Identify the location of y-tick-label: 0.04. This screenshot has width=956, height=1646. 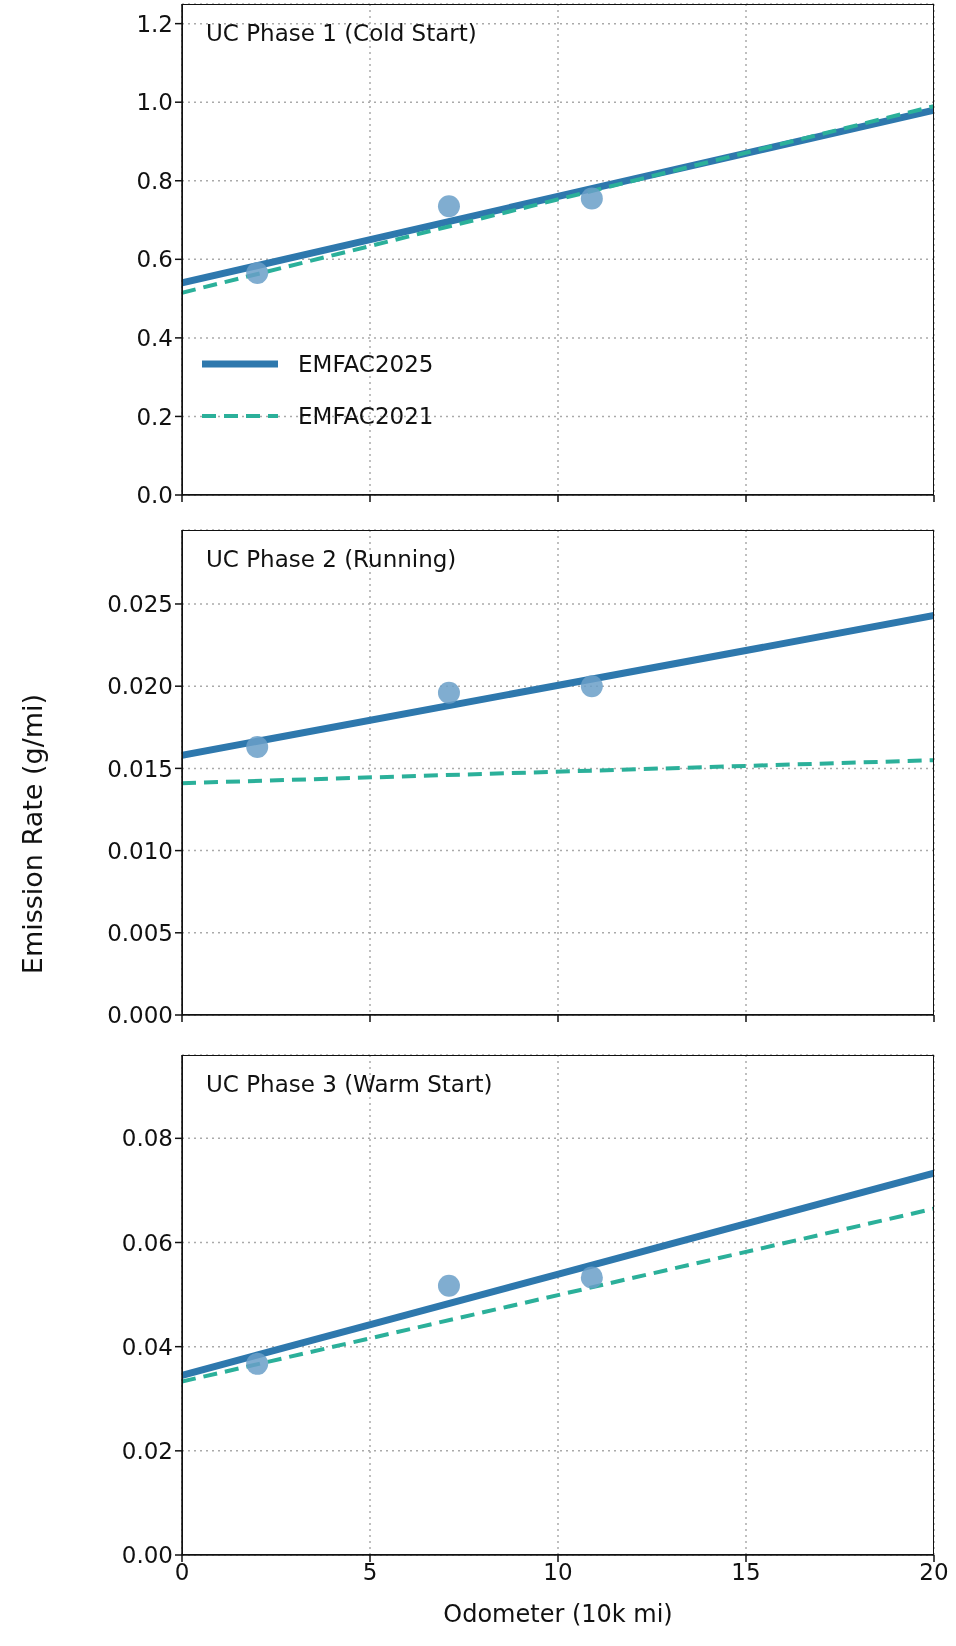
(147, 1346).